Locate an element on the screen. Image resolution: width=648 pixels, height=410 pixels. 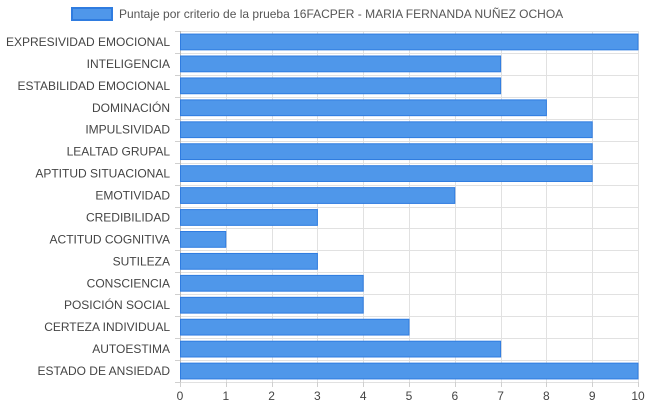
category-label: ACTITUD COGNITIVA is located at coordinates (110, 239).